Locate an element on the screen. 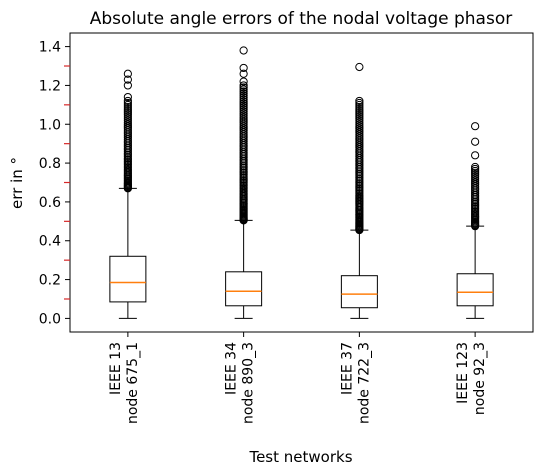 The width and height of the screenshot is (550, 472). y-tick-label: 0.0 is located at coordinates (50, 319).